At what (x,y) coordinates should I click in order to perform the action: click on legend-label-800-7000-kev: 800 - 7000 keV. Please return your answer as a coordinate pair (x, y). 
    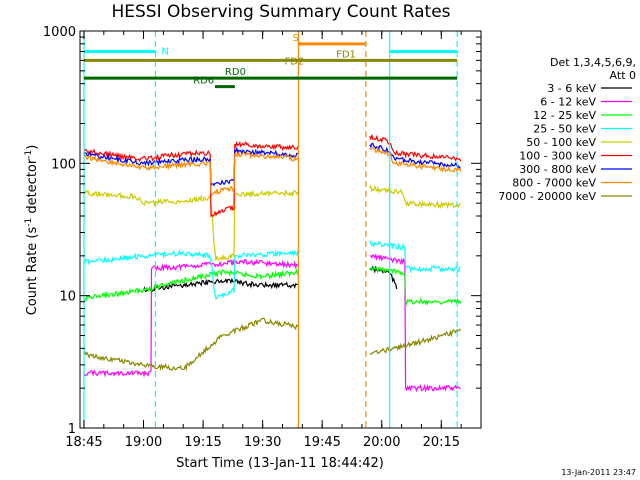
    Looking at the image, I should click on (554, 183).